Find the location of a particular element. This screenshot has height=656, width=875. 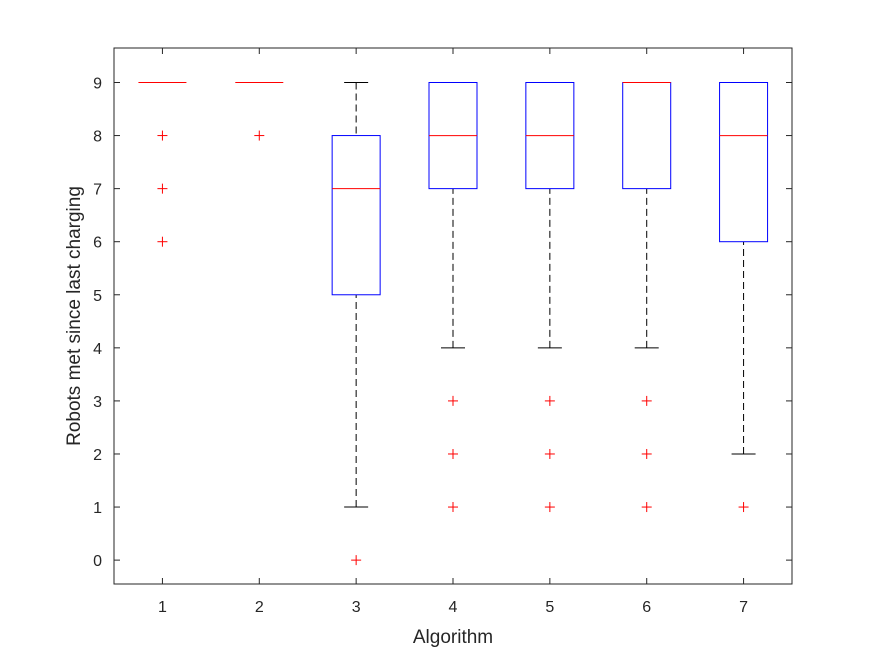

x-tick-label: 6 is located at coordinates (646, 607).